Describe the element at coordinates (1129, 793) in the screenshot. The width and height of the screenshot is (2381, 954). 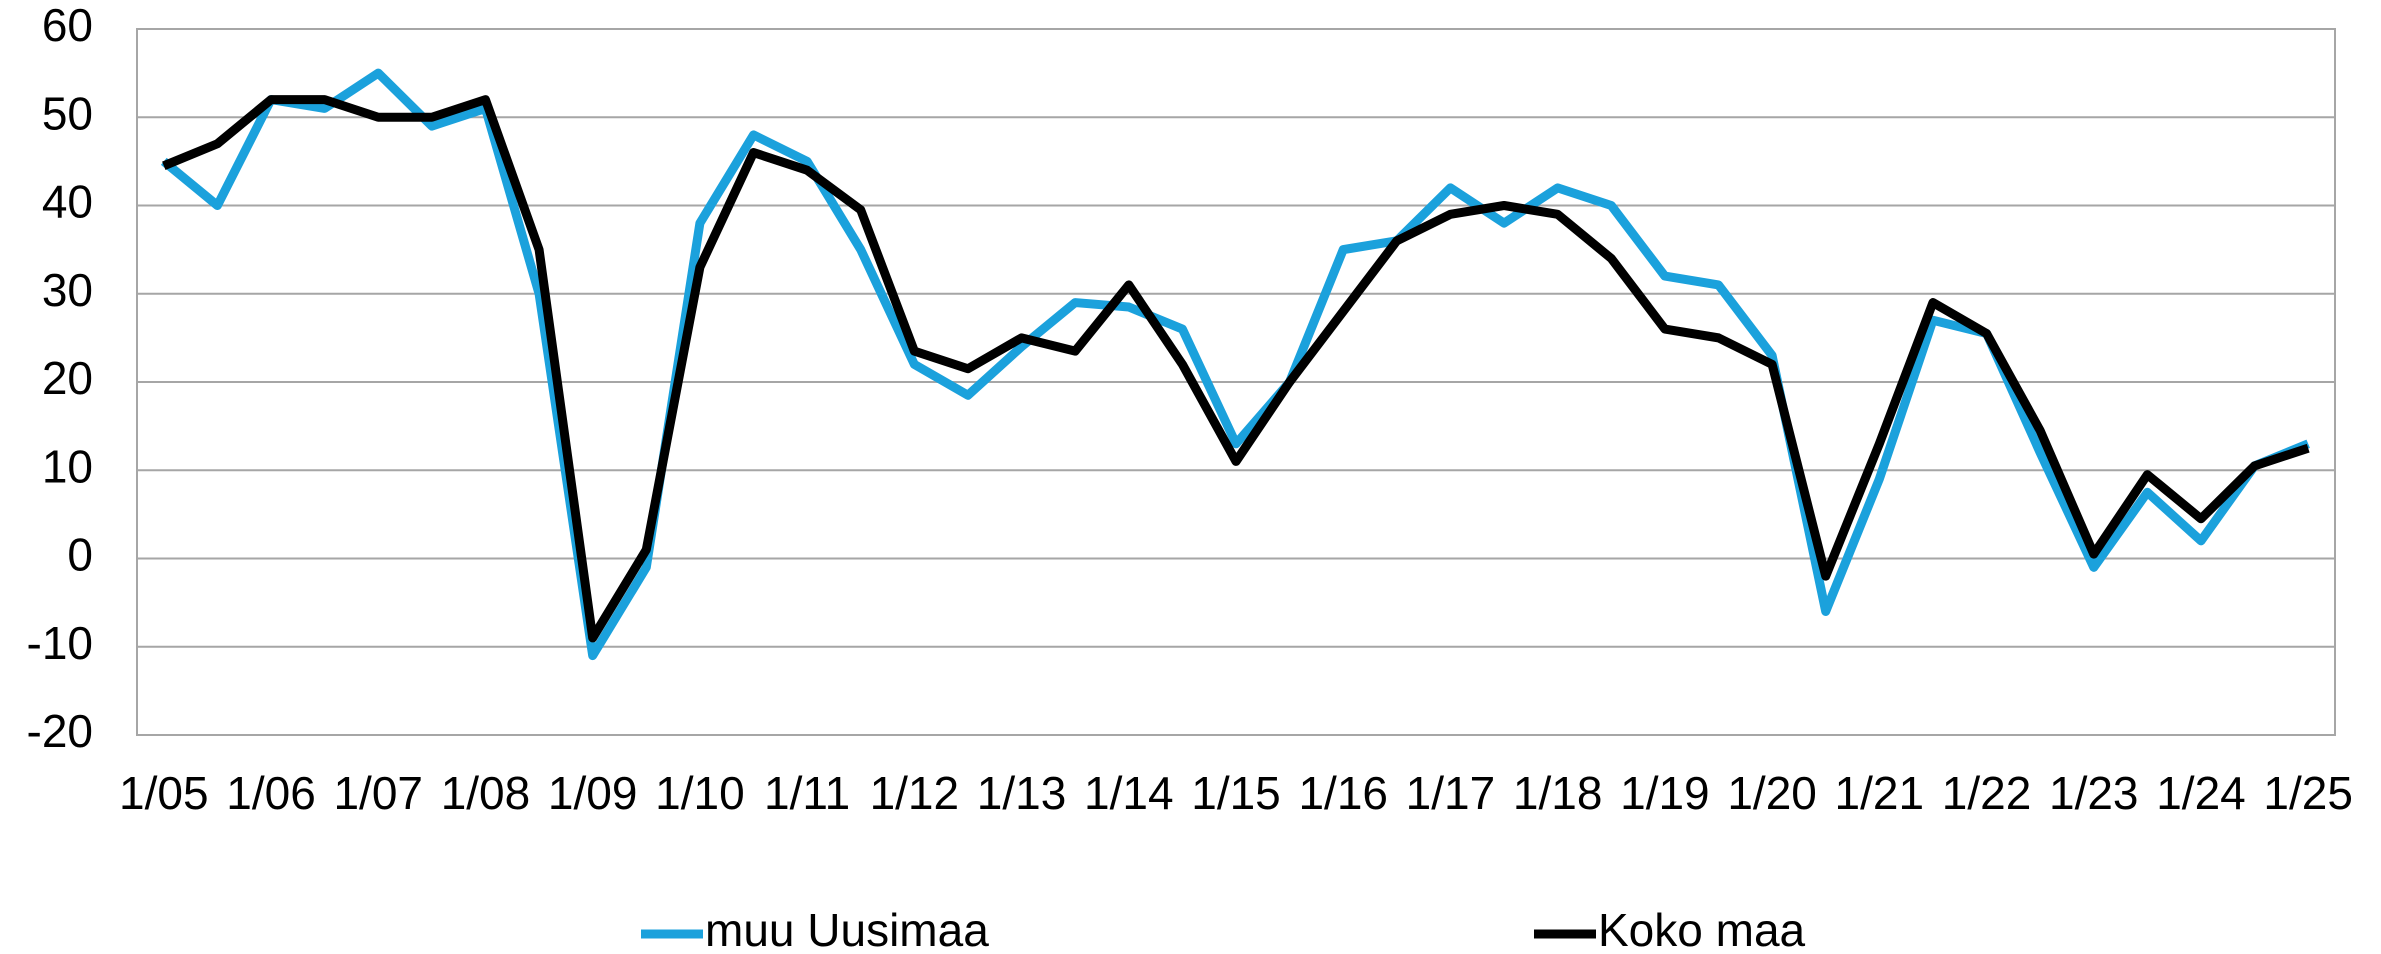
I see `x-tick-label: 1/14` at that location.